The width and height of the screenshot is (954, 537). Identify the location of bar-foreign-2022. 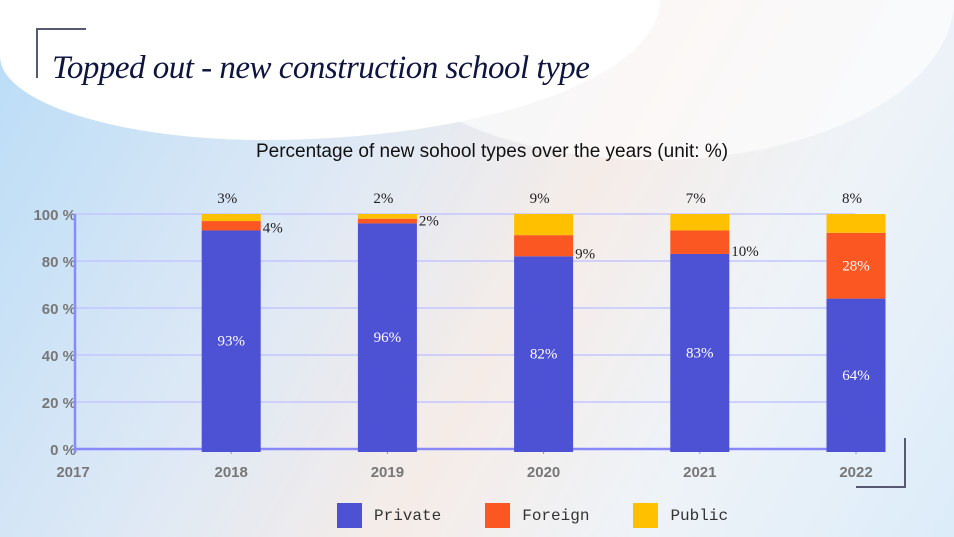
(856, 265).